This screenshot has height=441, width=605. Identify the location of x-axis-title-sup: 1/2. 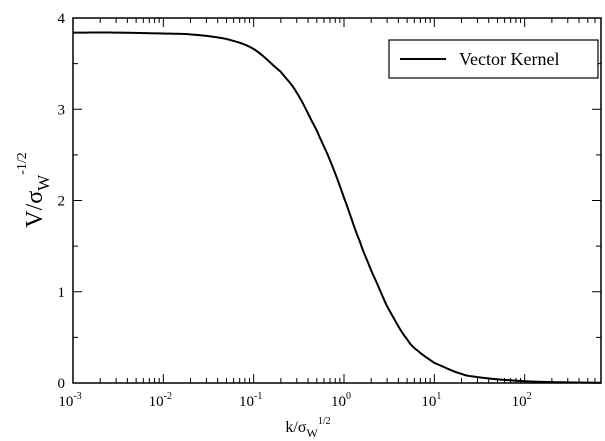
(324, 421).